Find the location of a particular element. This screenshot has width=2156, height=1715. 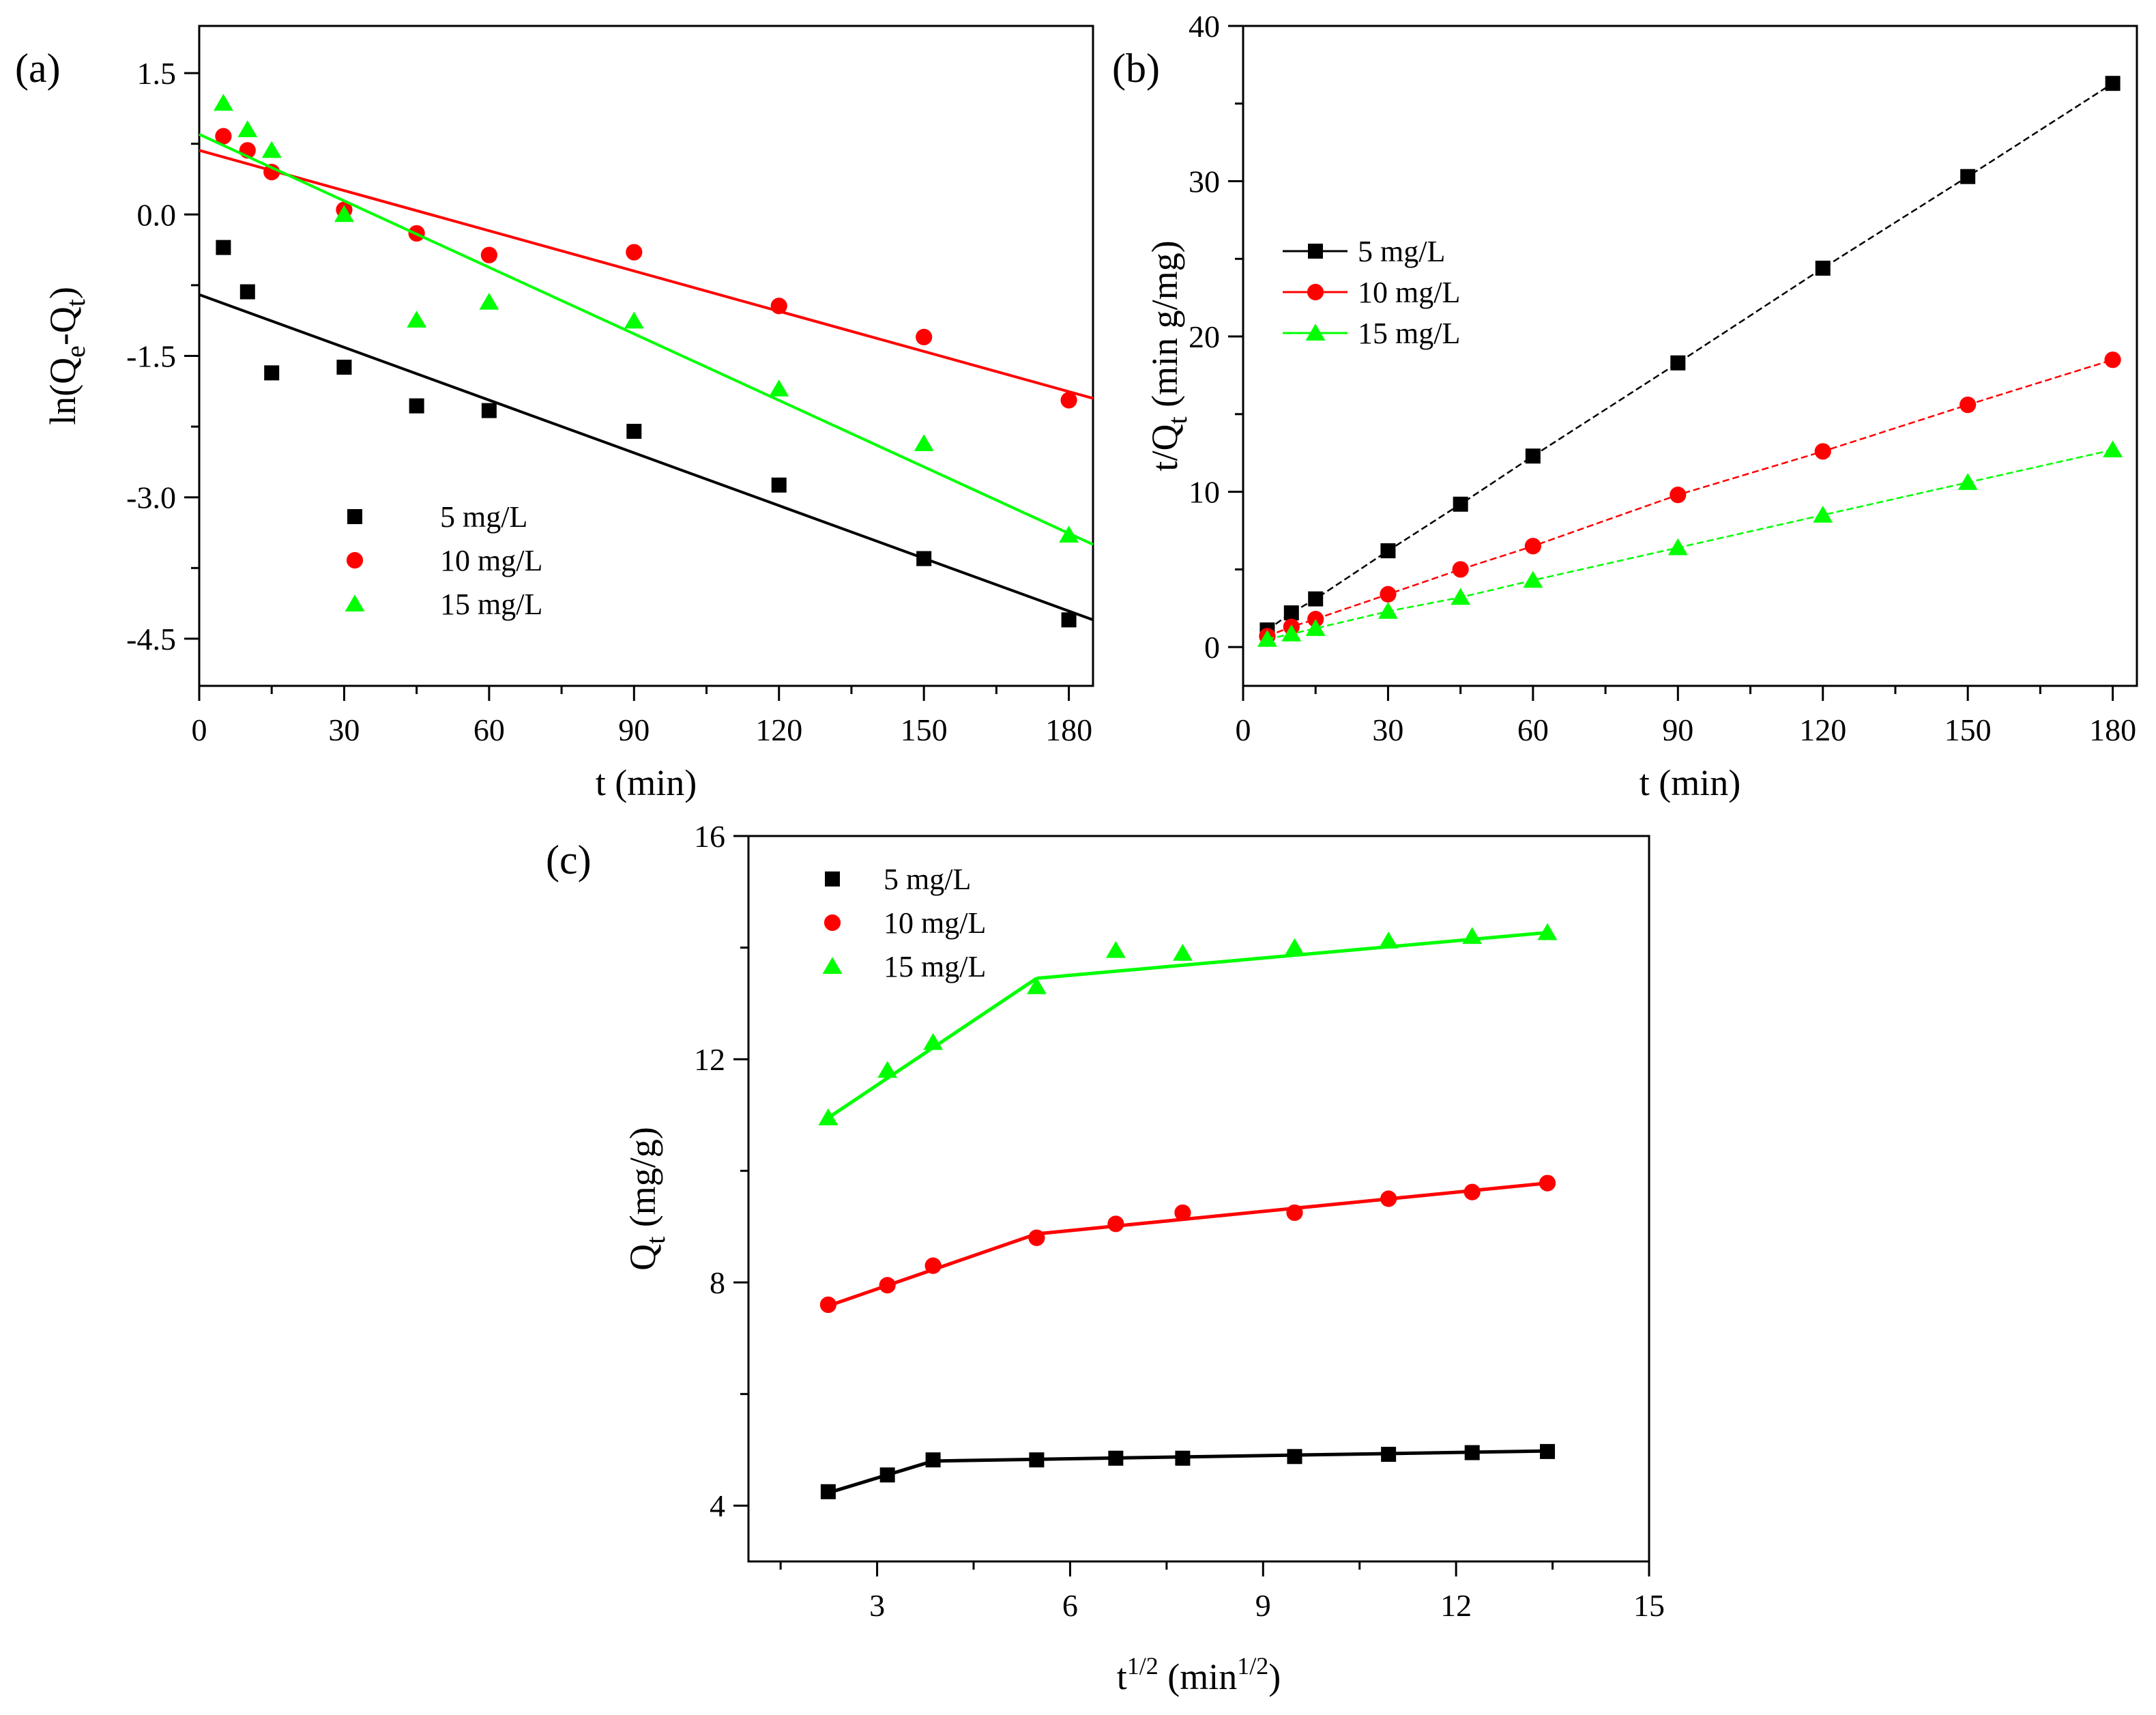

y-tick-label: 16 is located at coordinates (709, 837).